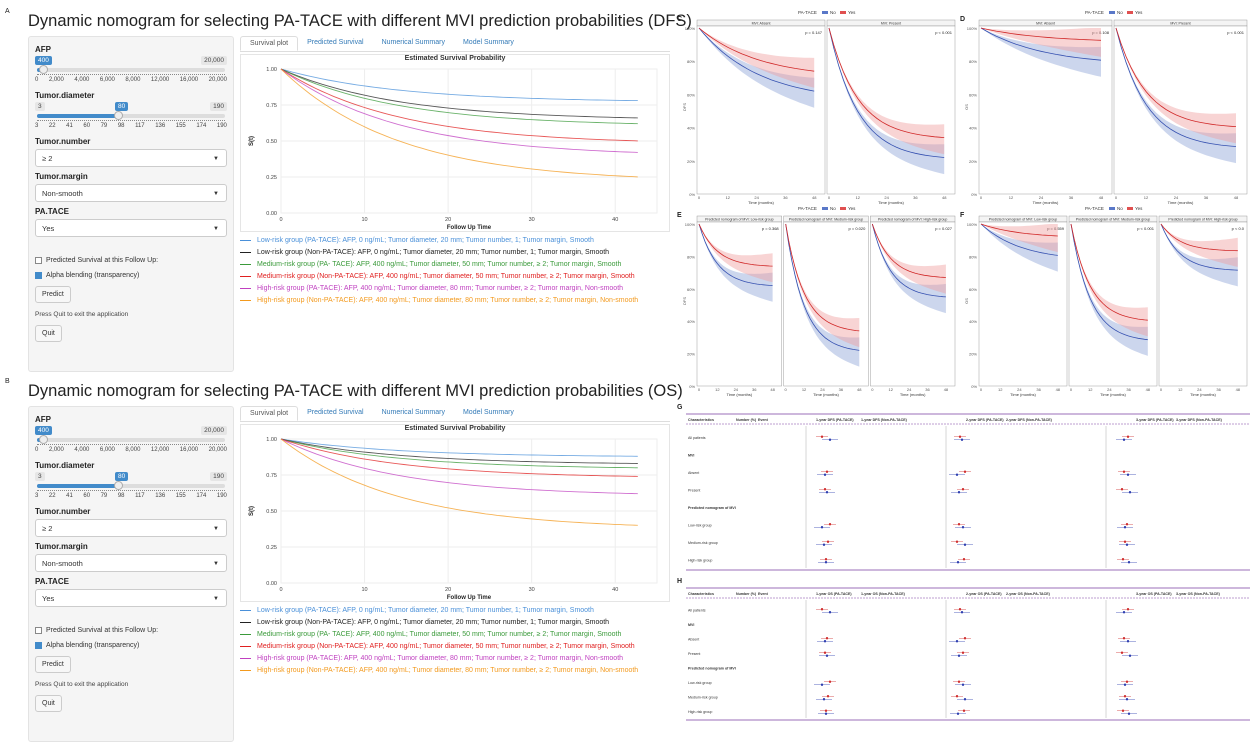 The image size is (1250, 742). What do you see at coordinates (973, 289) in the screenshot?
I see `km-y-tick: 60%` at bounding box center [973, 289].